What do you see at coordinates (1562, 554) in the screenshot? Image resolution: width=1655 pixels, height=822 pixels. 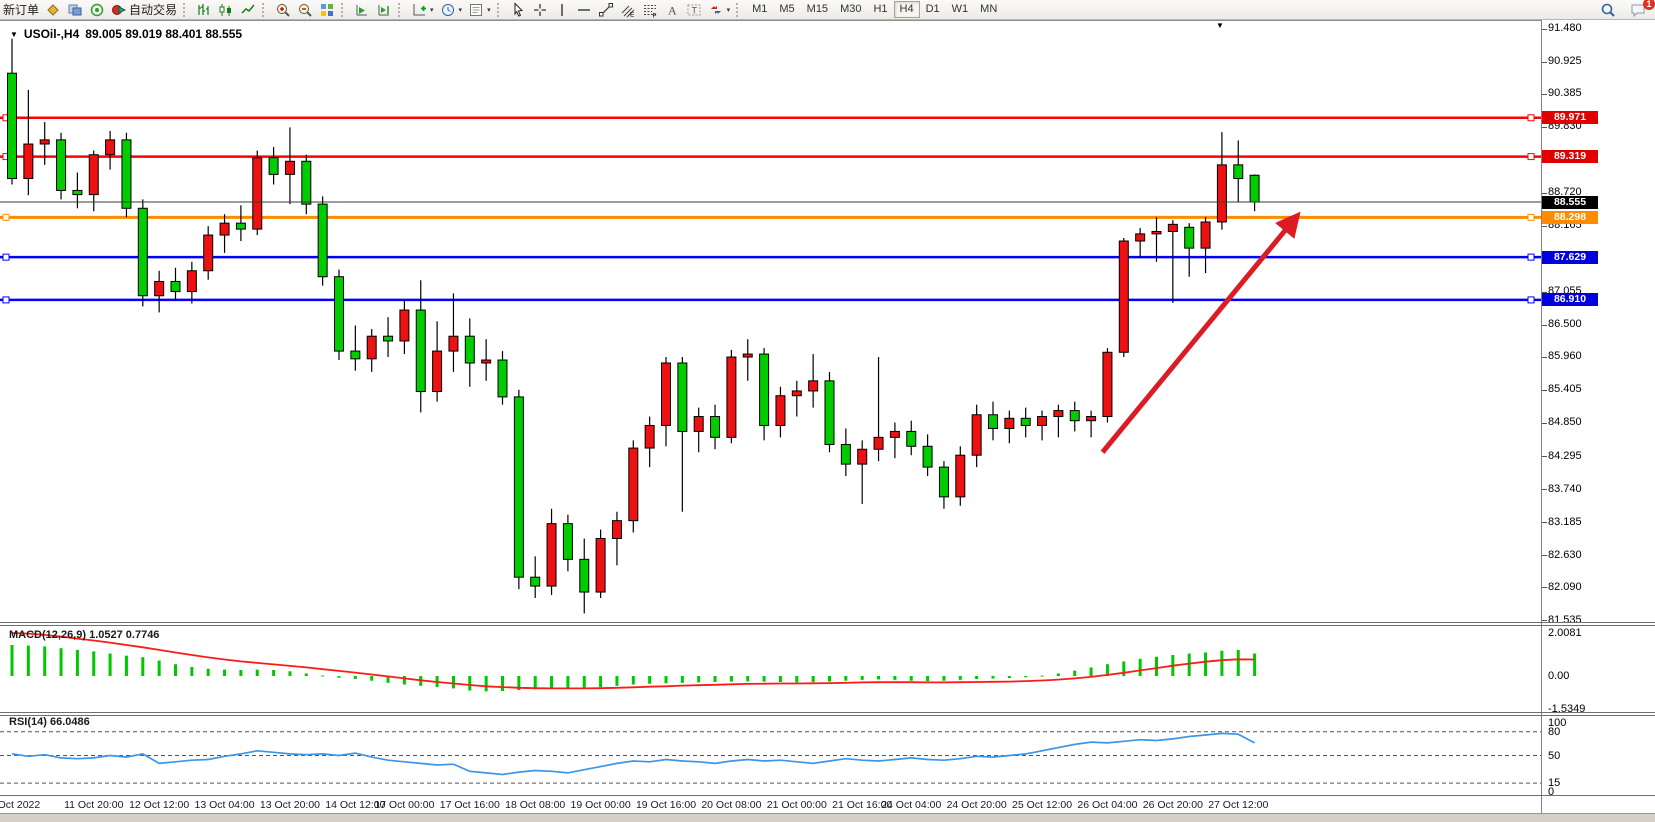 I see `price-axis-tick: 82.630` at bounding box center [1562, 554].